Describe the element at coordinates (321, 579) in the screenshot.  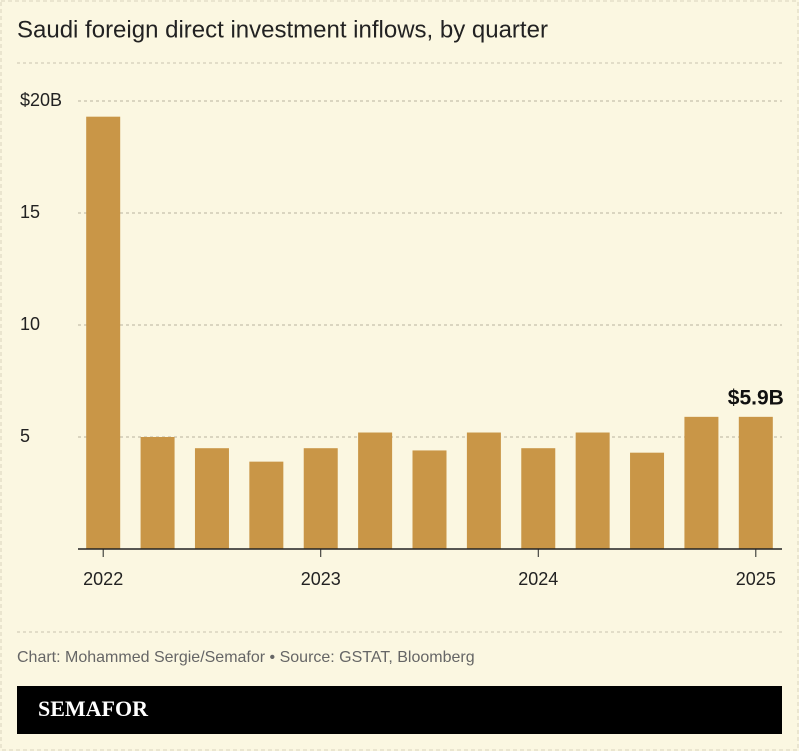
I see `x-tick-label: 2023` at that location.